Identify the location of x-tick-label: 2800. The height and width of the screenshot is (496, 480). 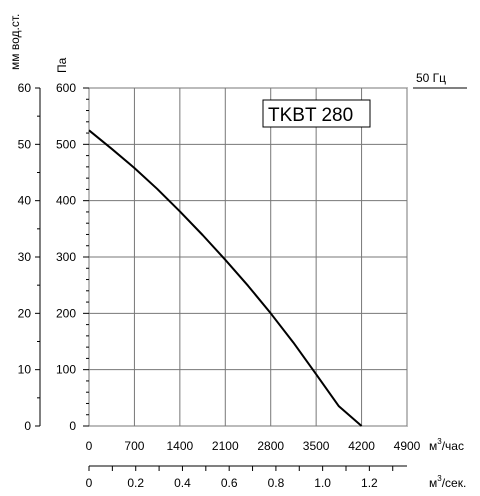
(270, 446).